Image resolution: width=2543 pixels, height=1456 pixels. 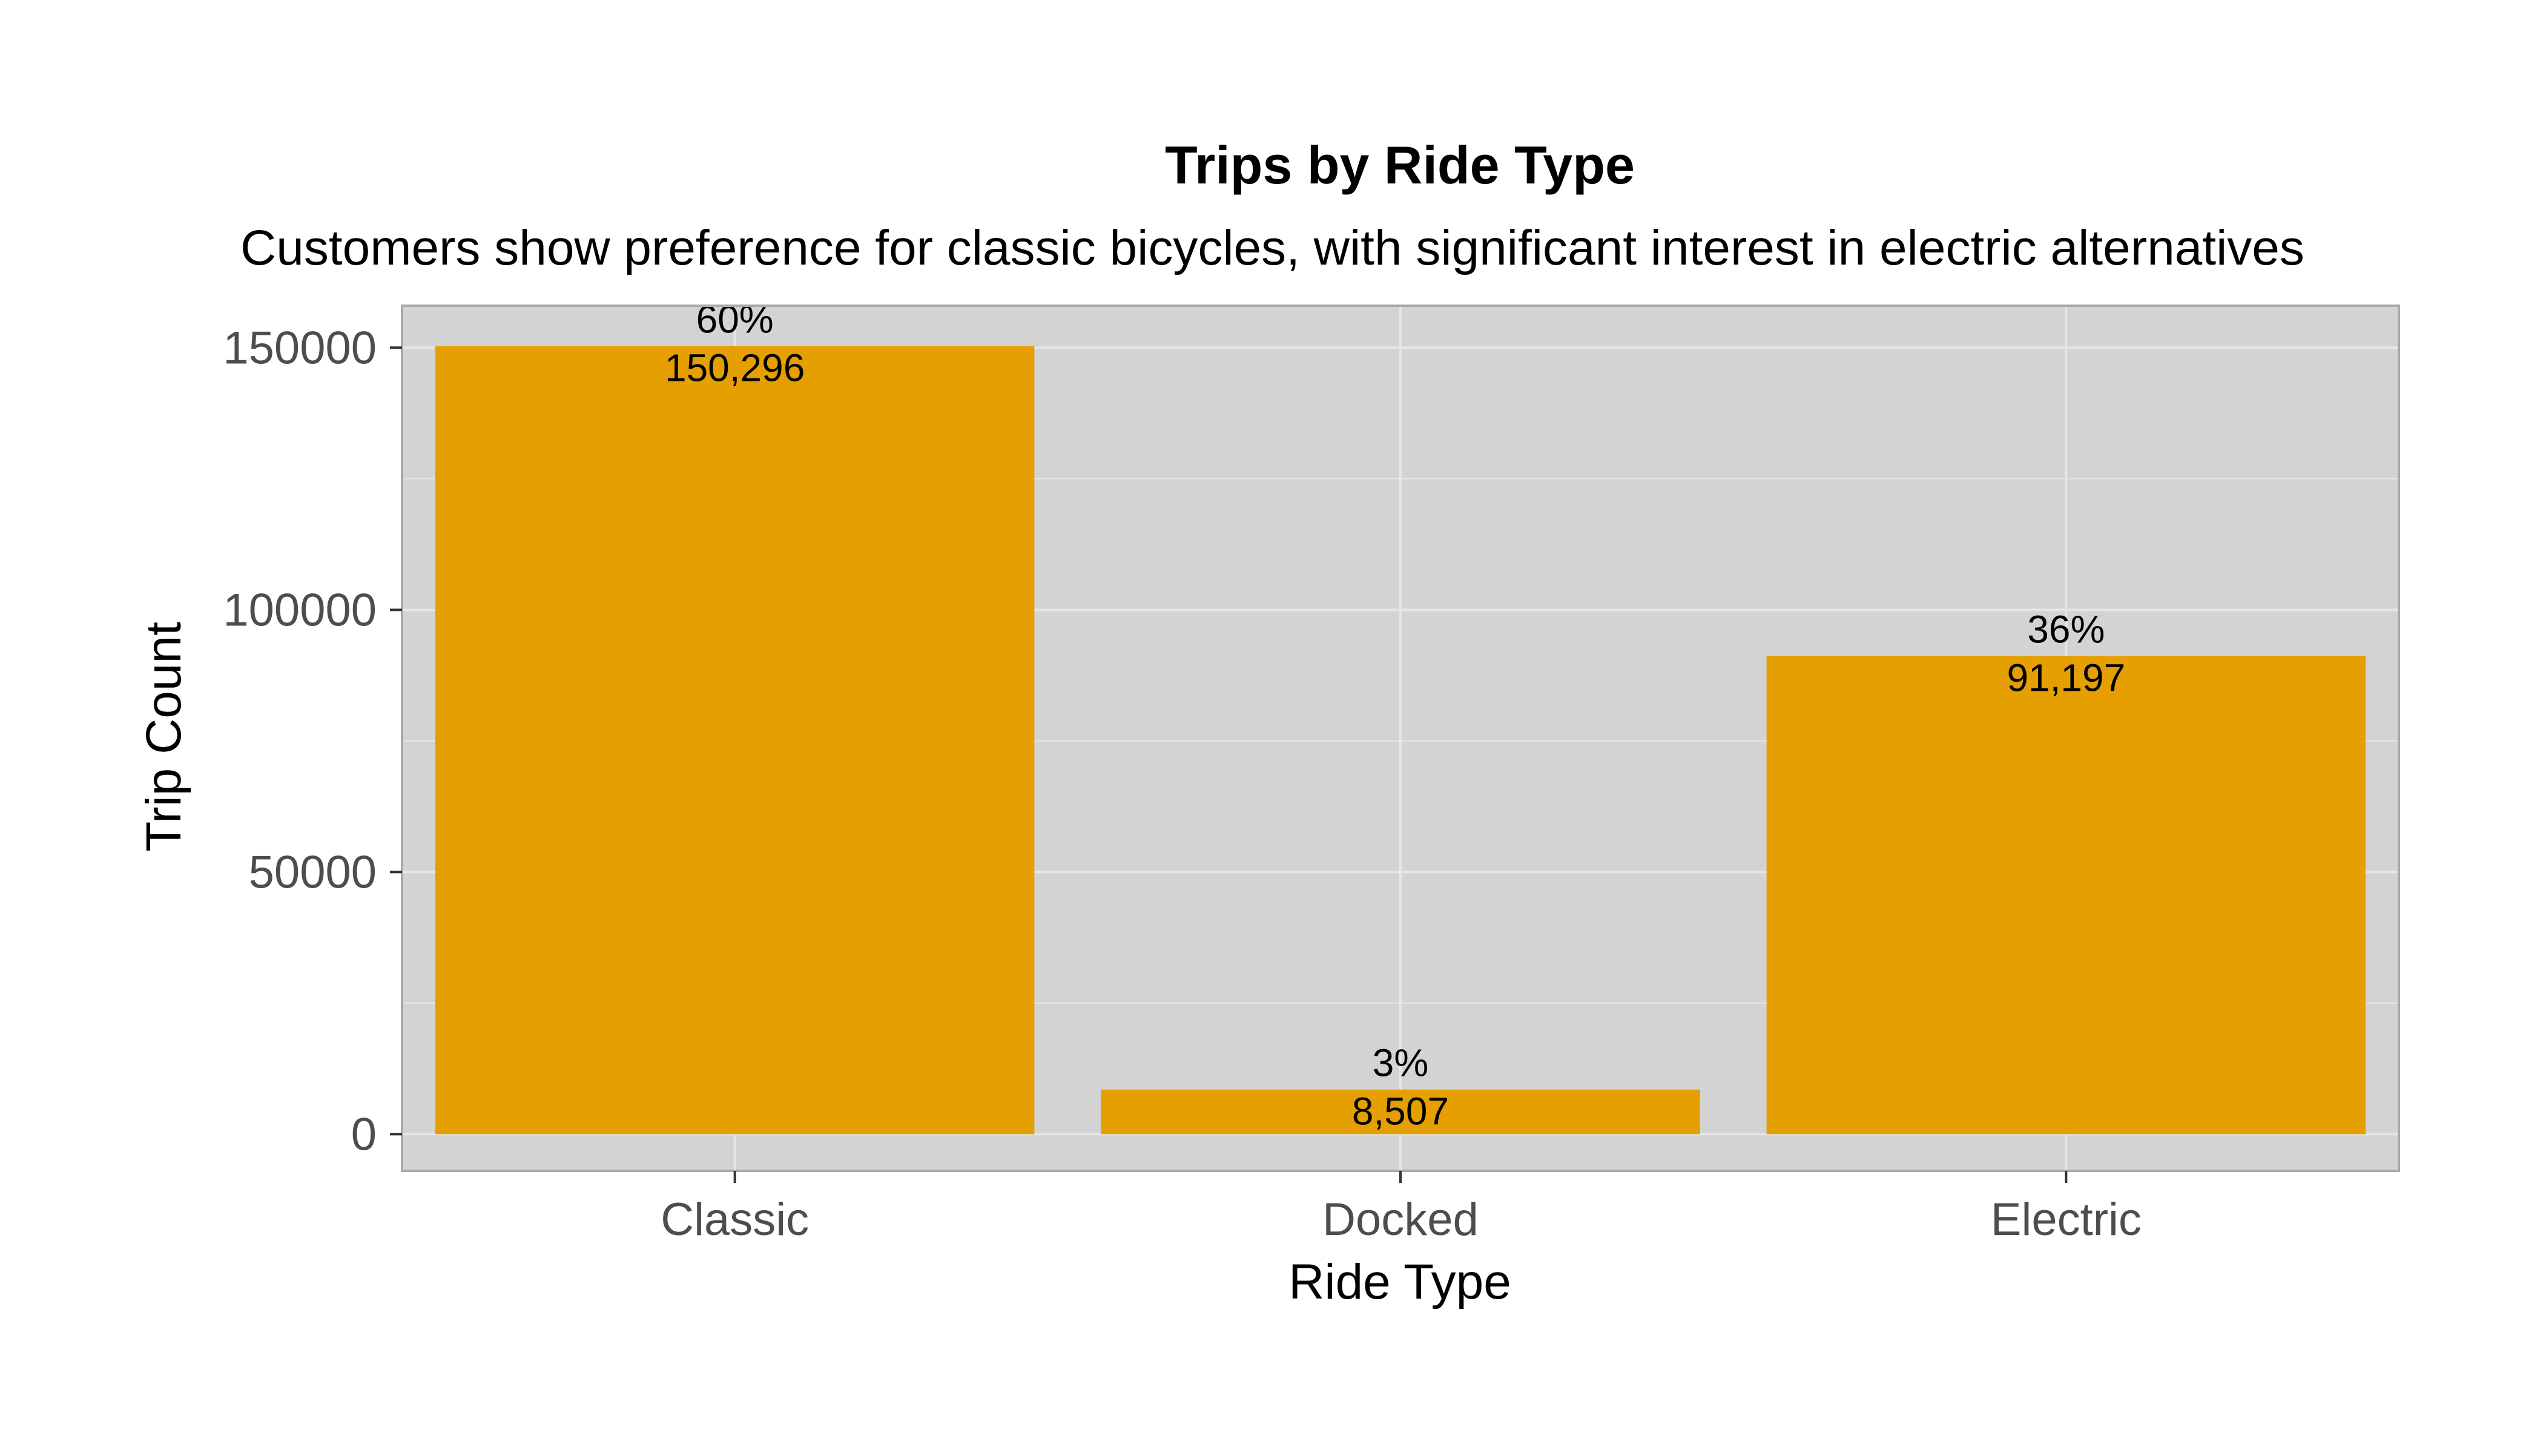 I want to click on x-axis-title: Ride Type, so click(x=1400, y=1281).